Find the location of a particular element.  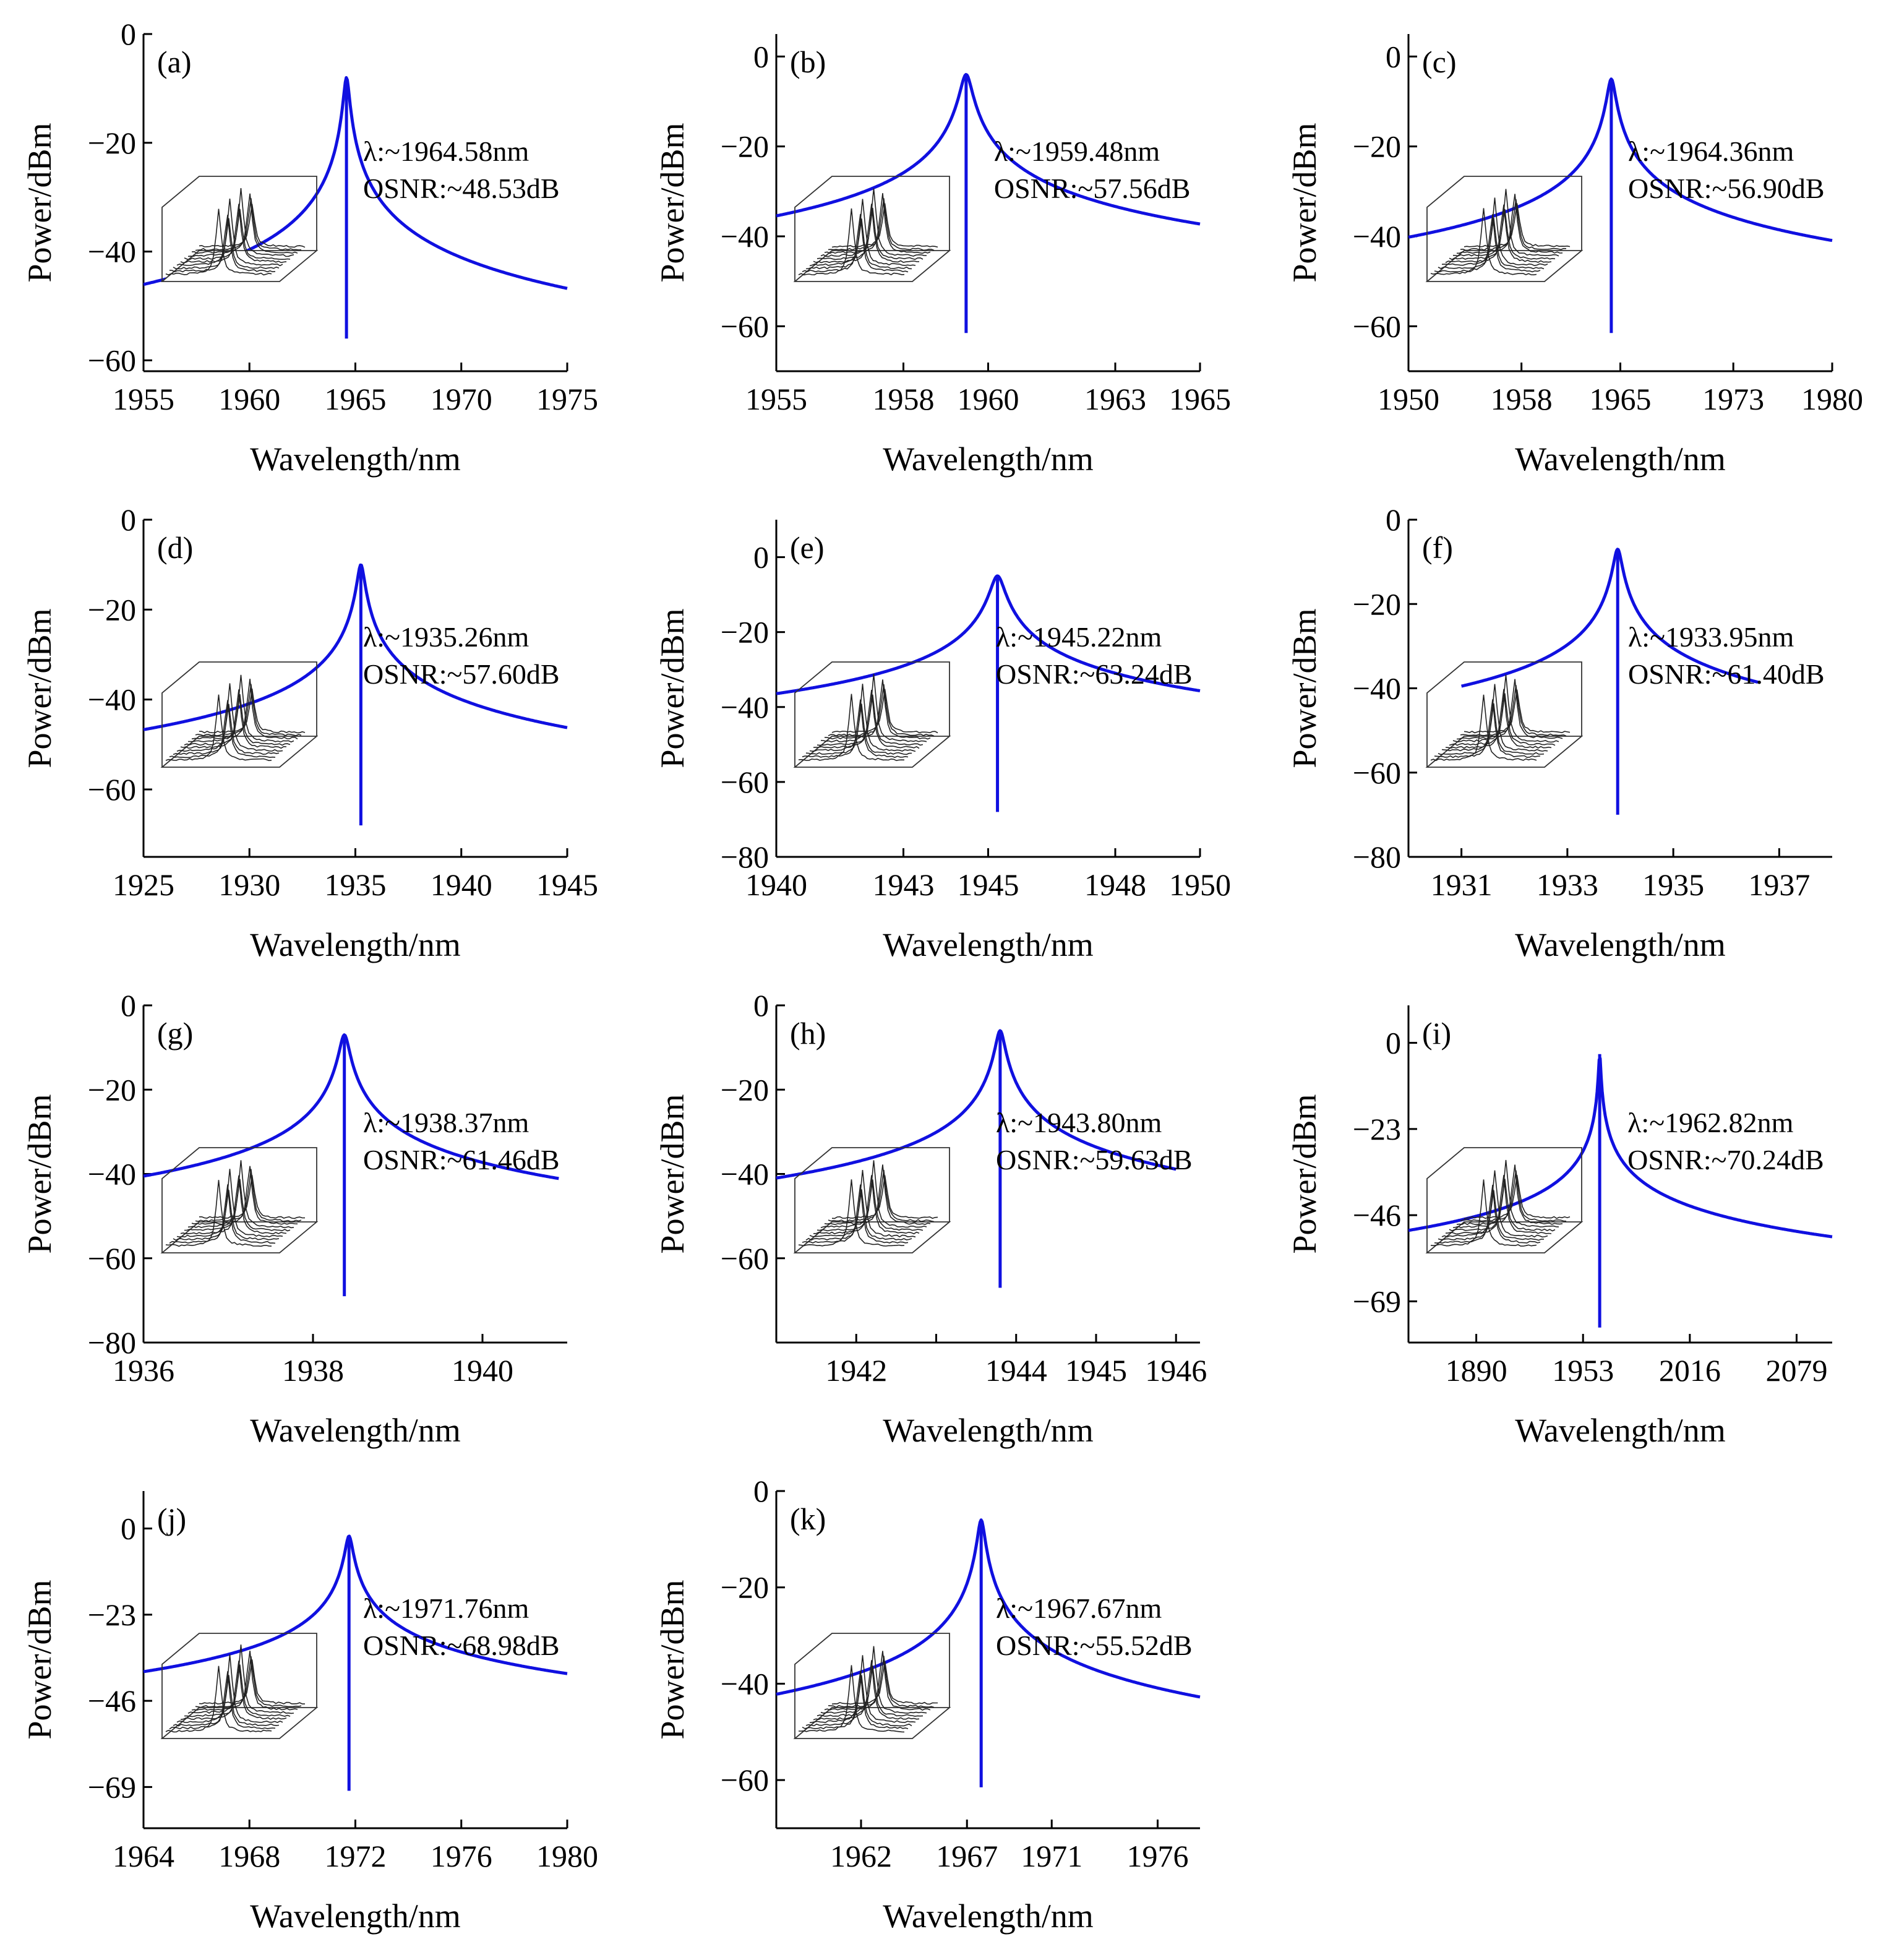

y-tick-label: −80 is located at coordinates (112, 1342).